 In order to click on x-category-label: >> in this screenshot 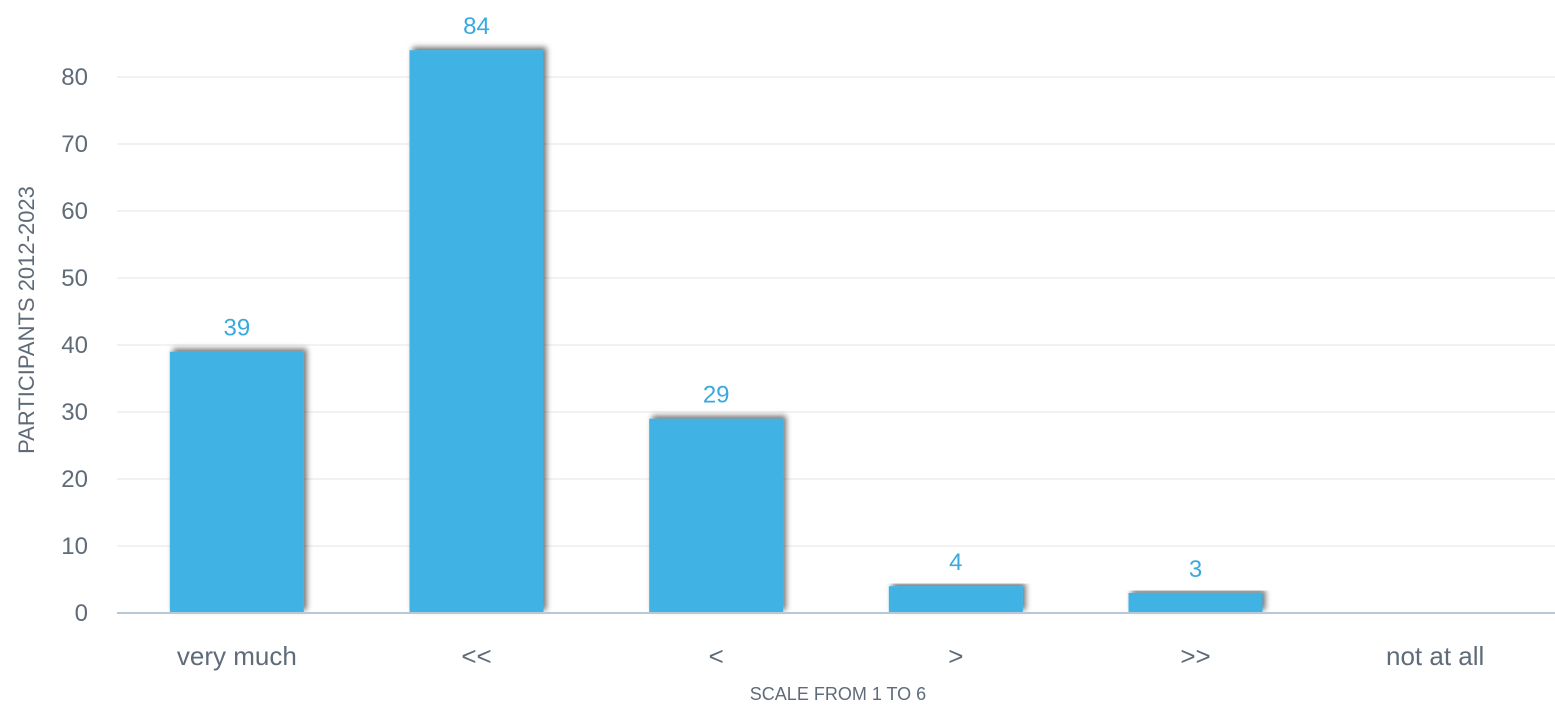, I will do `click(1195, 656)`.